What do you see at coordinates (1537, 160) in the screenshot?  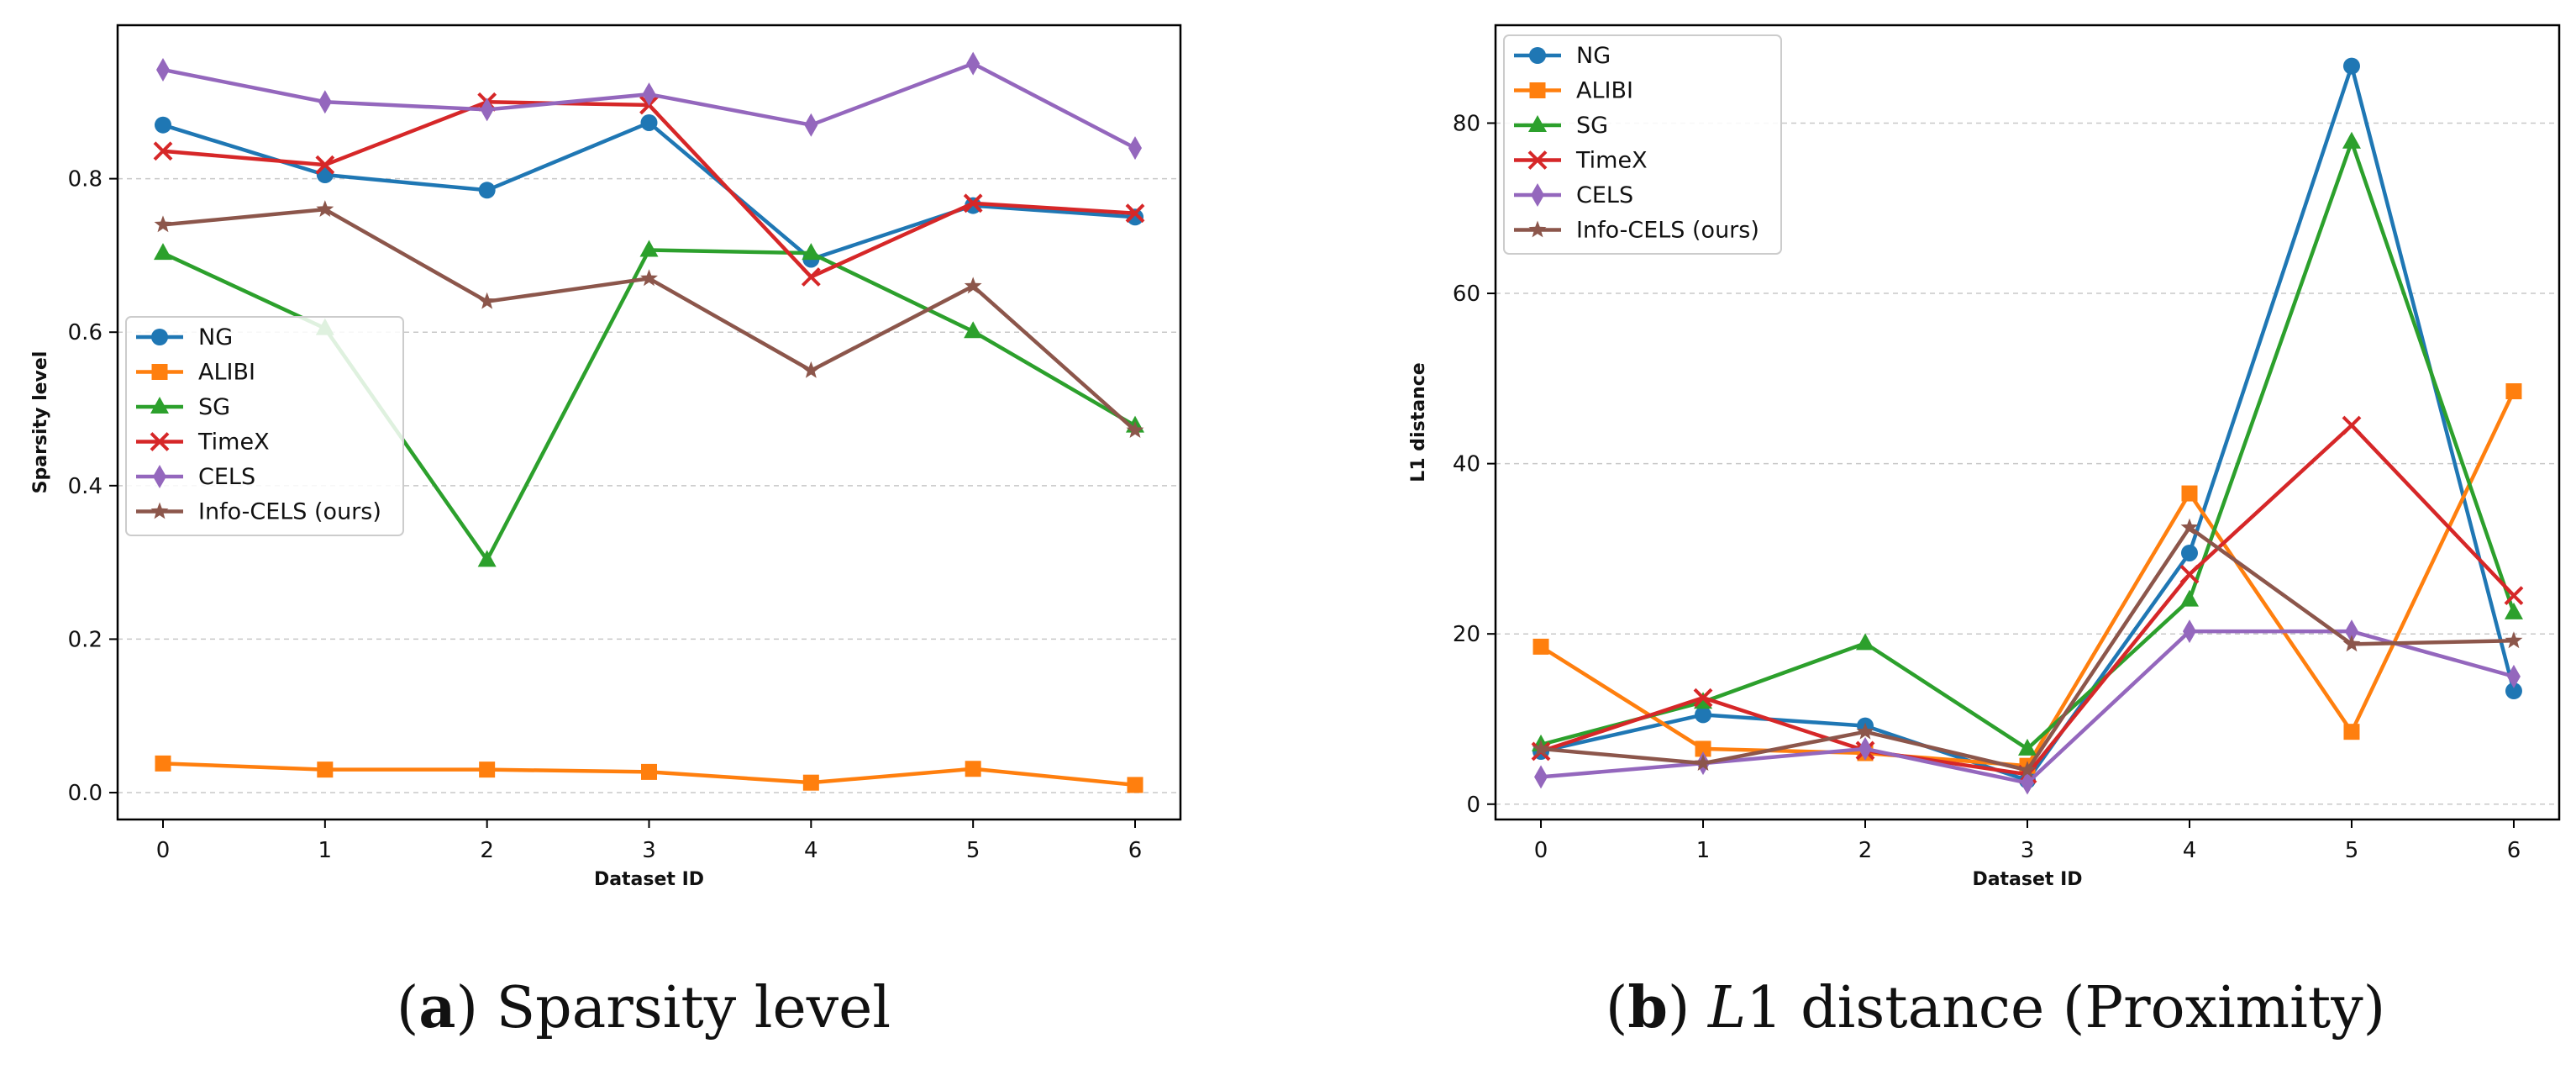 I see `panel-b-legend-marker-timex` at bounding box center [1537, 160].